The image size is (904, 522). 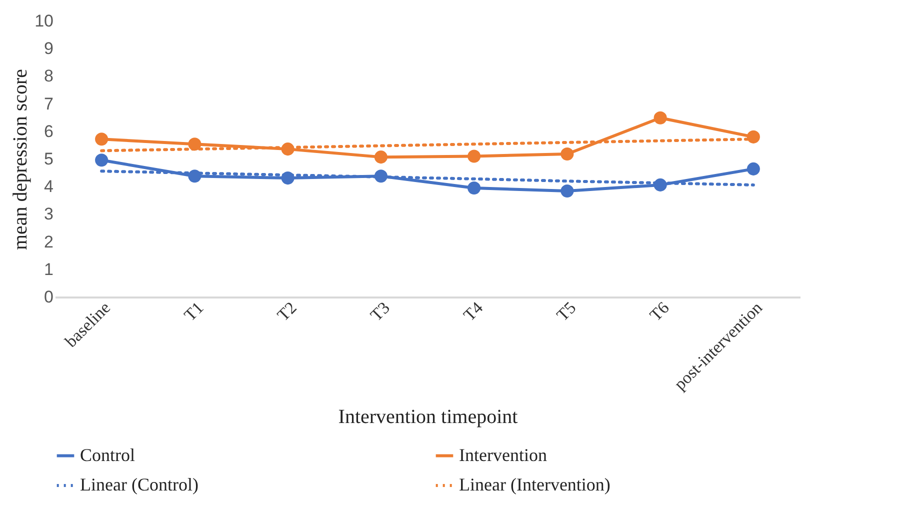 What do you see at coordinates (534, 484) in the screenshot?
I see `legend-label: Linear (Intervention)` at bounding box center [534, 484].